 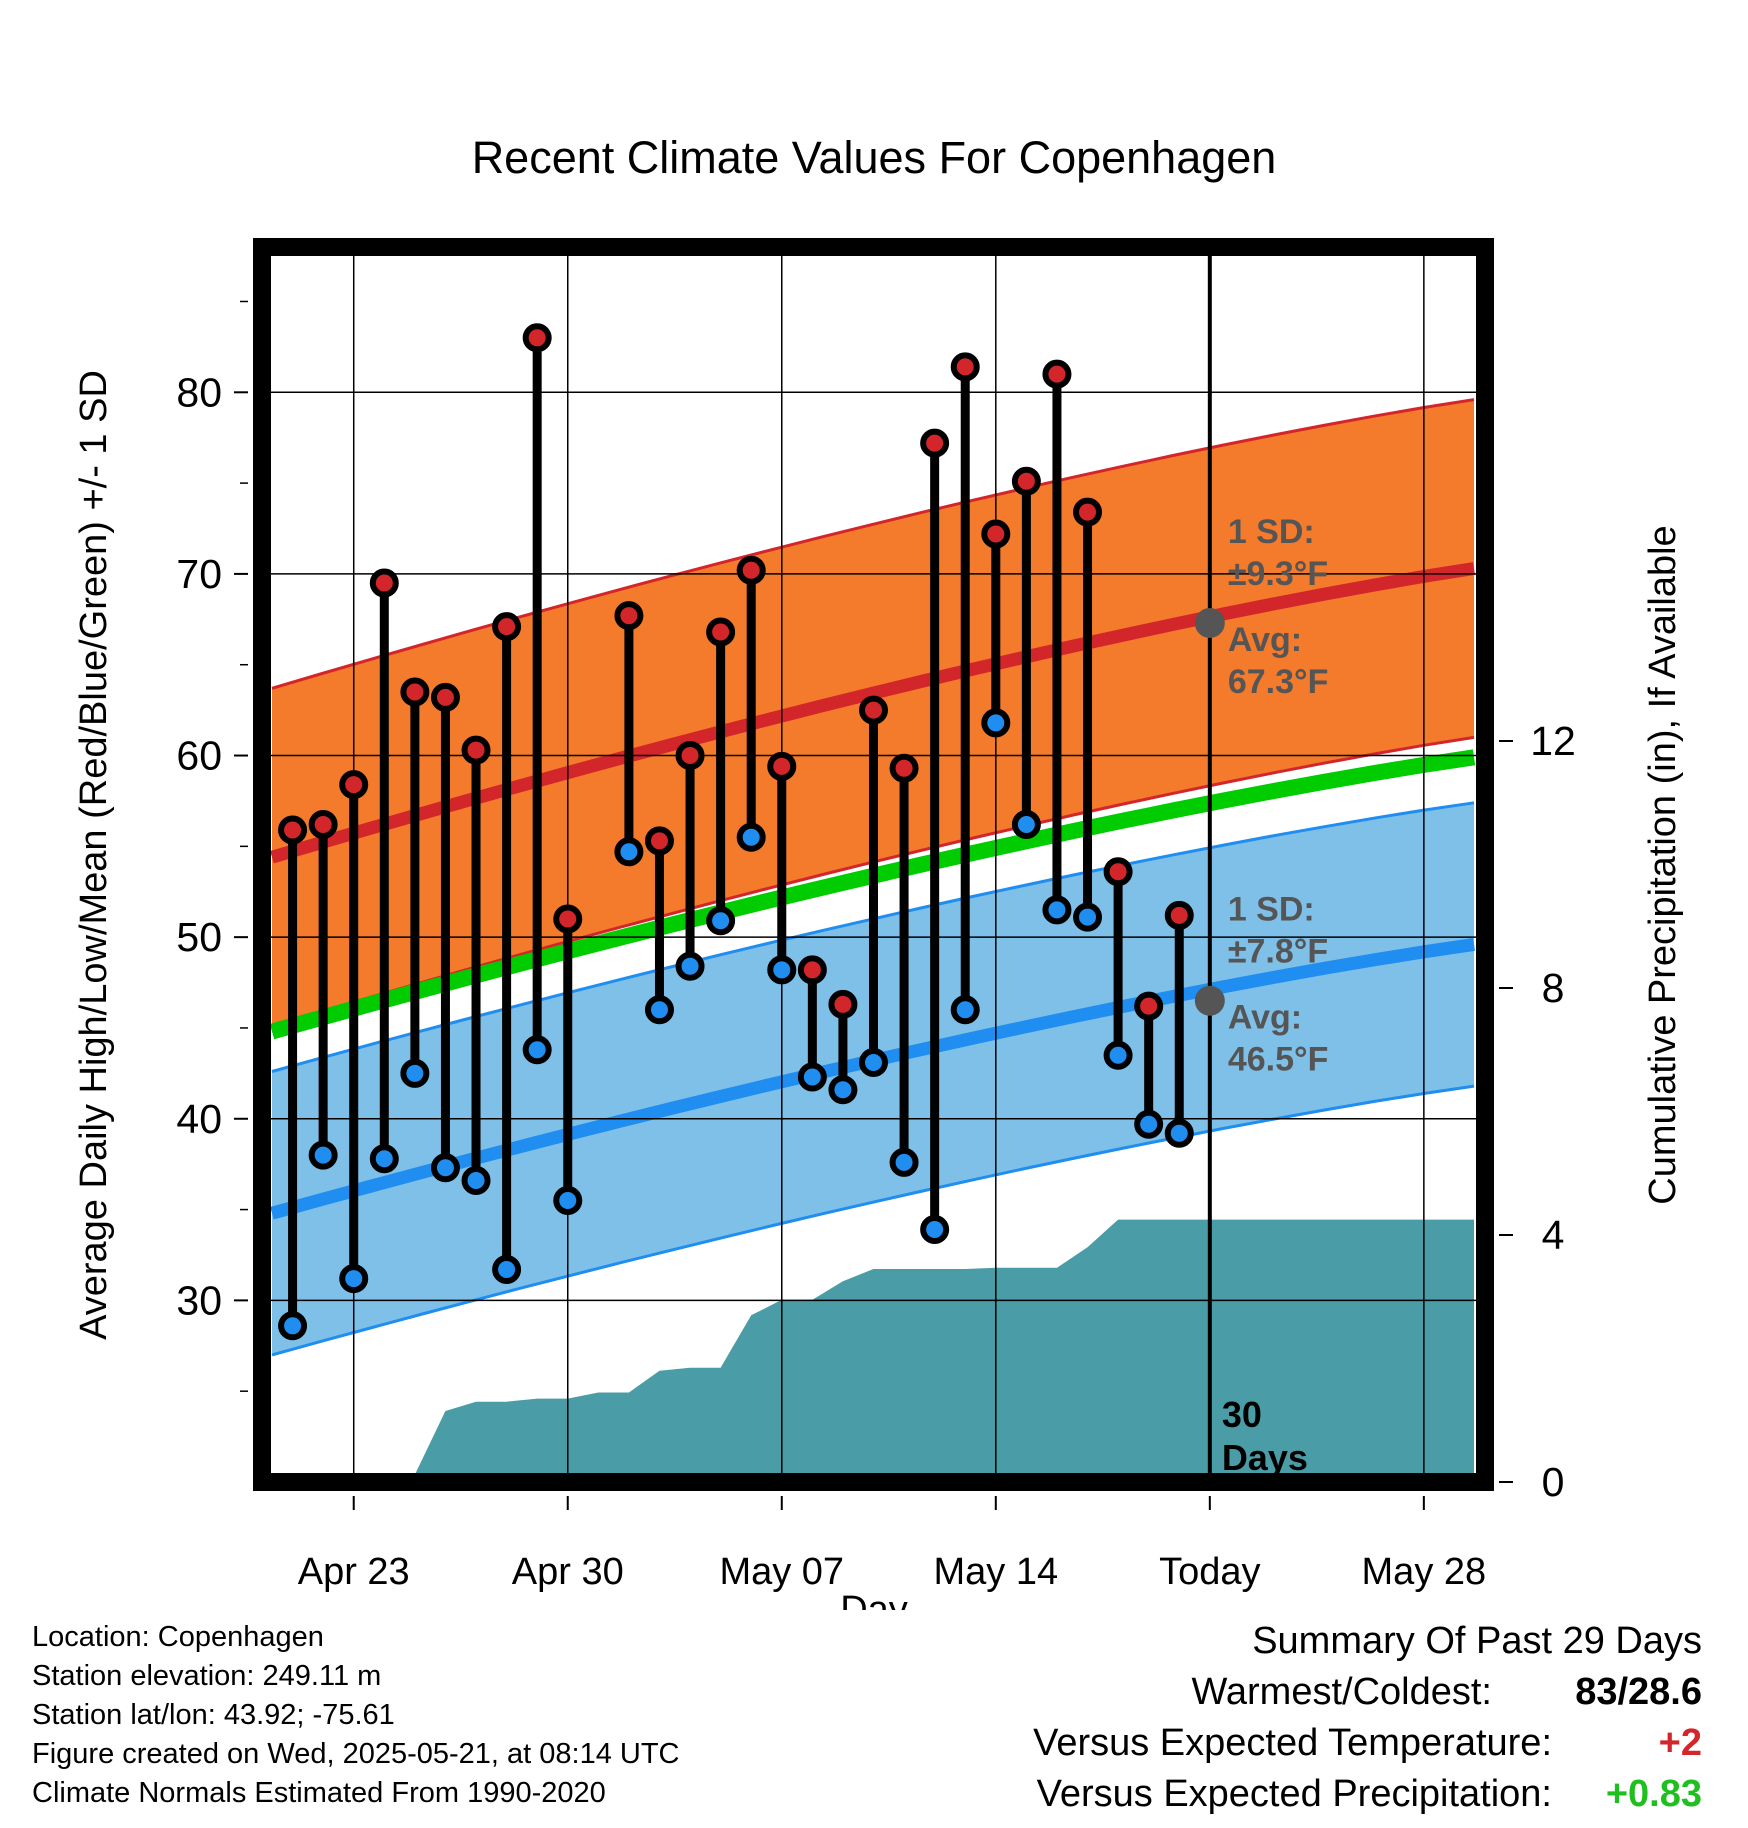 What do you see at coordinates (1638, 1692) in the screenshot?
I see `warm-cold-value: 83/28.6` at bounding box center [1638, 1692].